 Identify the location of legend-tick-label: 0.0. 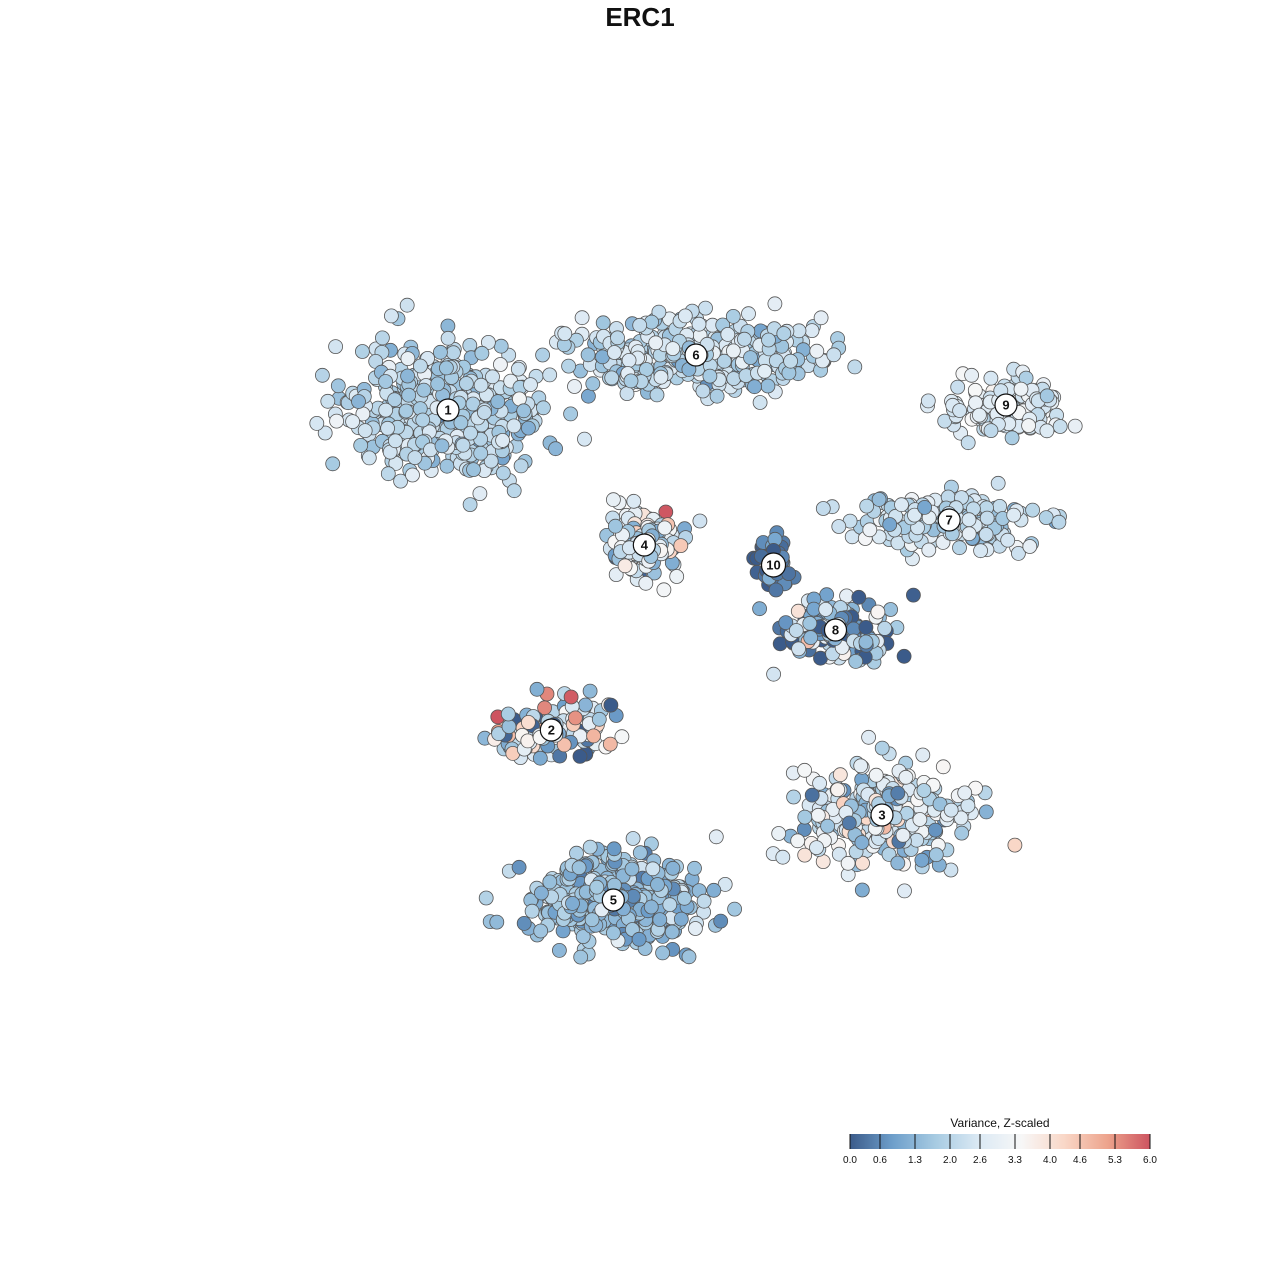
(850, 1160).